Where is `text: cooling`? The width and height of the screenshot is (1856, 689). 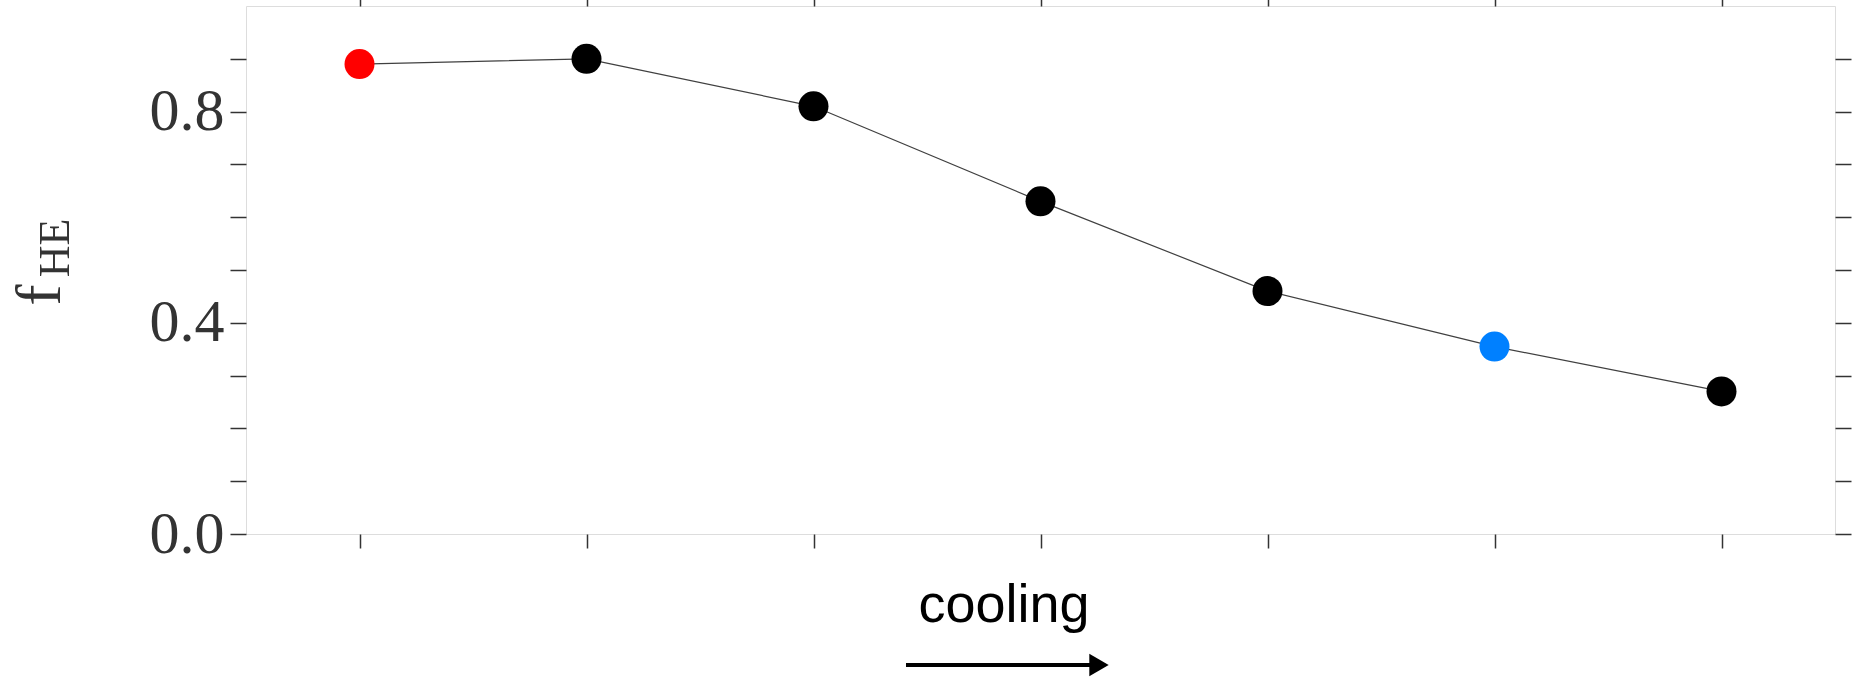
text: cooling is located at coordinates (1004, 603).